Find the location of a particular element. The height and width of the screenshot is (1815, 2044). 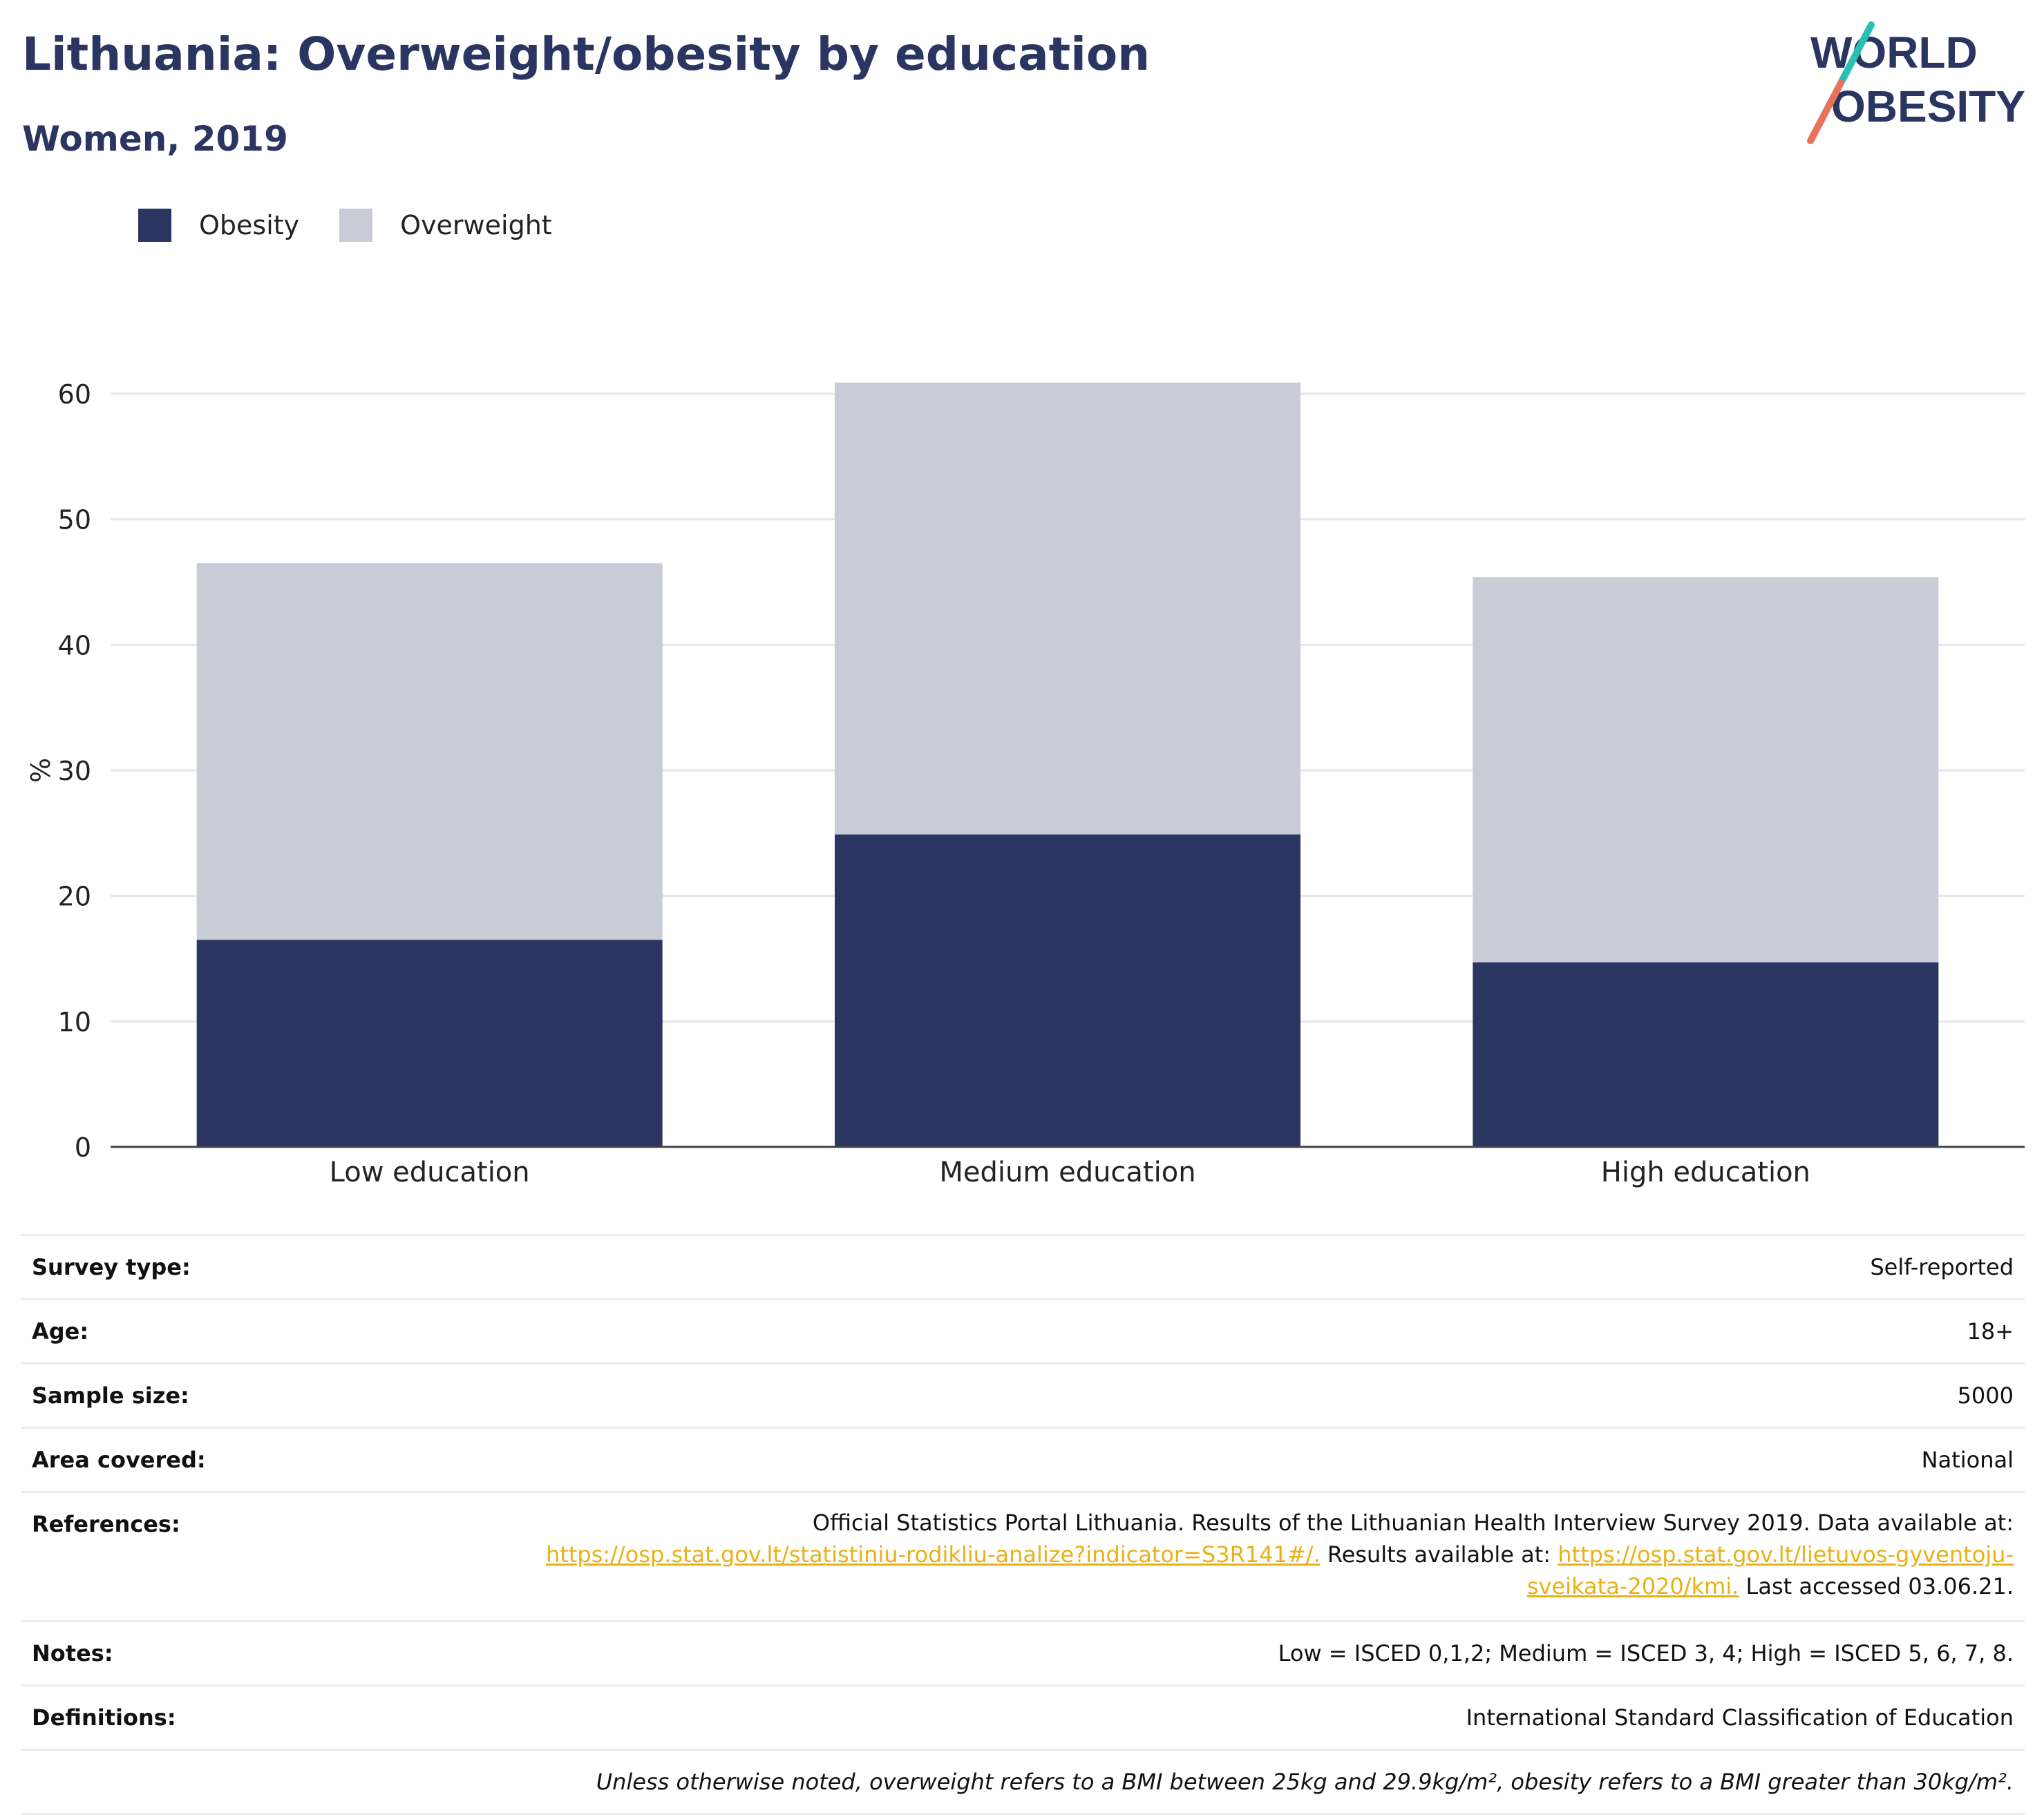

page-subtitle: Women, 2019 is located at coordinates (155, 139).